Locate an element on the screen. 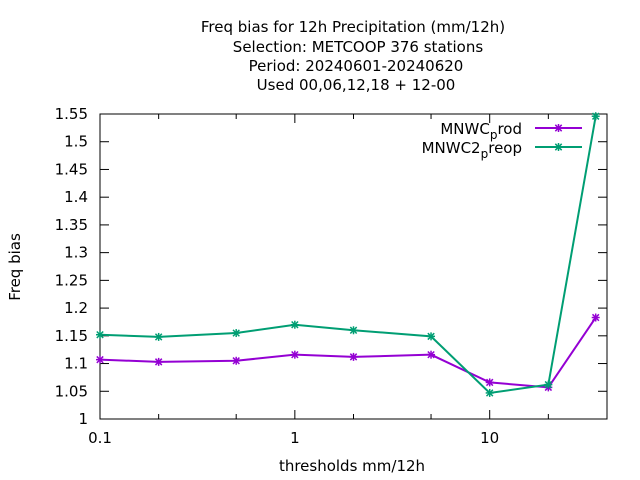  y-axis-label: Freq bias is located at coordinates (15, 267).